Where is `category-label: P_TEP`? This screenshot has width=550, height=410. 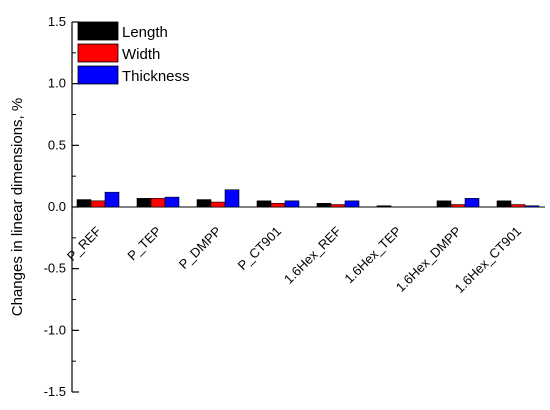 category-label: P_TEP is located at coordinates (144, 244).